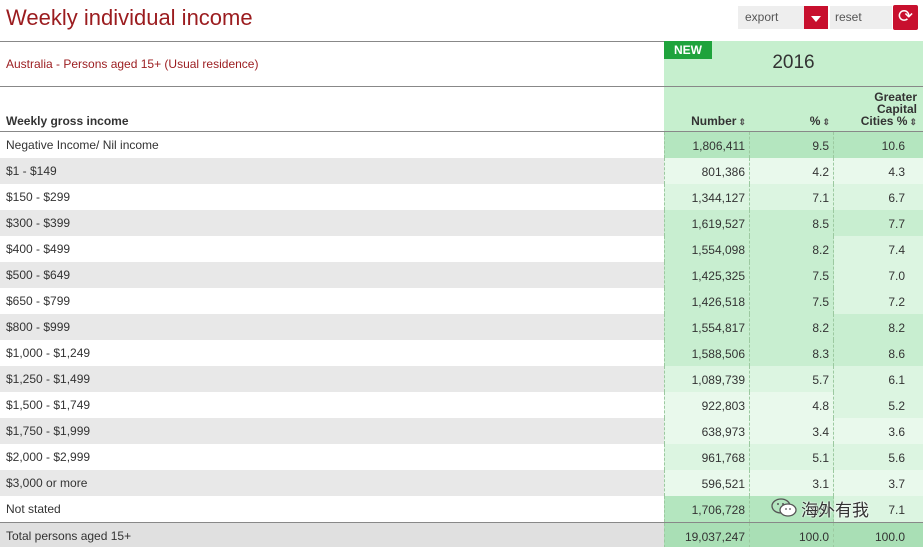 The image size is (923, 547). Describe the element at coordinates (793, 62) in the screenshot. I see `census-year: 2016` at that location.